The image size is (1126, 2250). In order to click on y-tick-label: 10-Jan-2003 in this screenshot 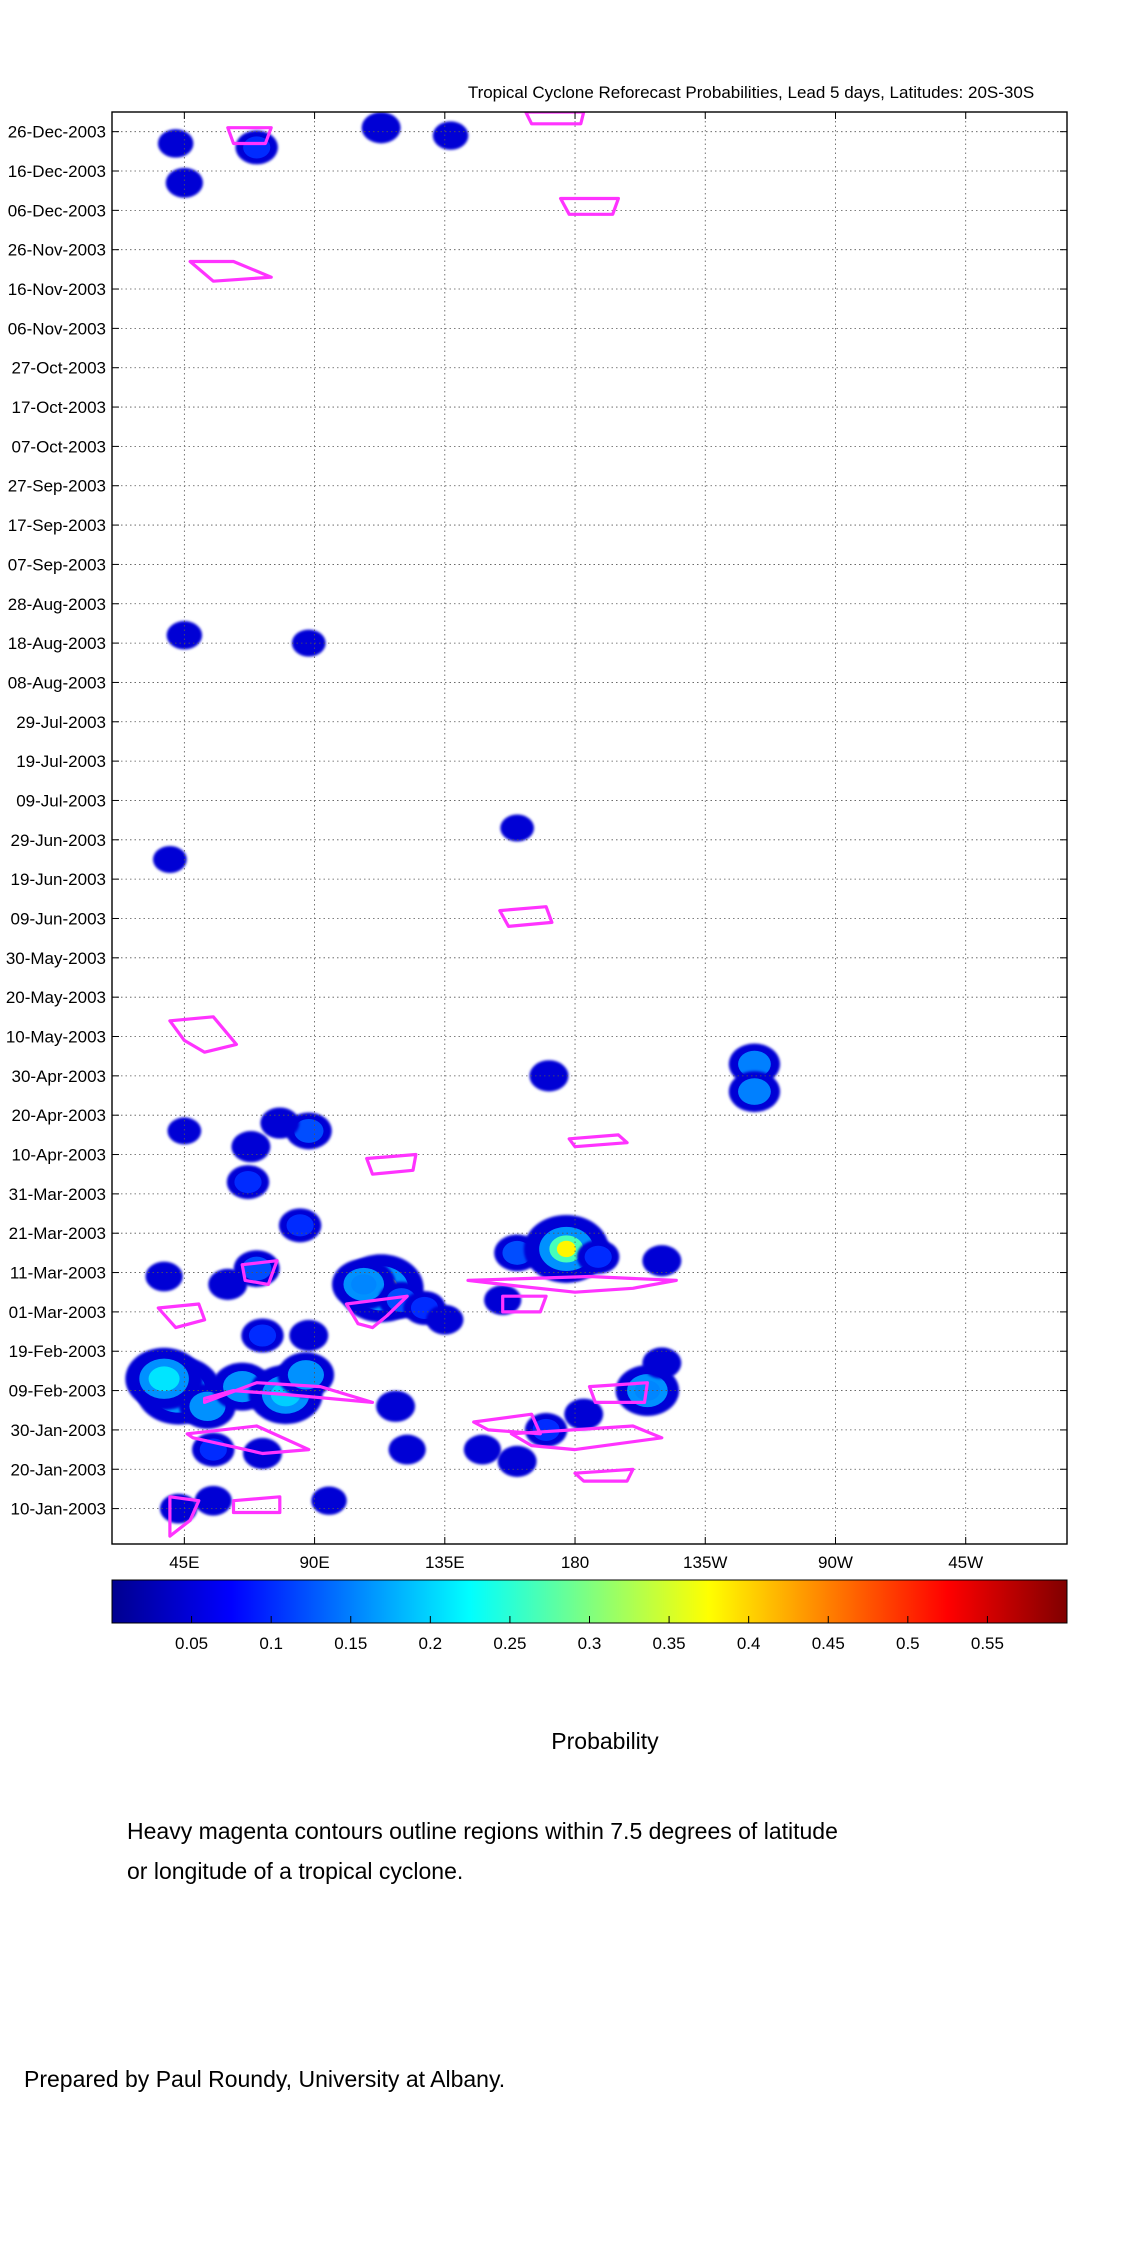, I will do `click(58, 1509)`.